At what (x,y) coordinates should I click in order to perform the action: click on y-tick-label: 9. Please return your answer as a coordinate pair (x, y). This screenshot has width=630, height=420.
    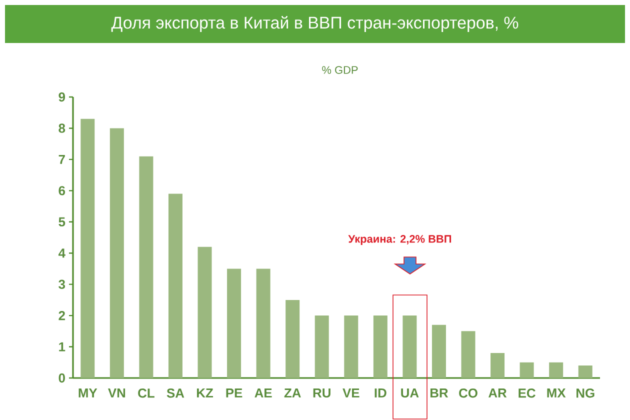
    Looking at the image, I should click on (61, 97).